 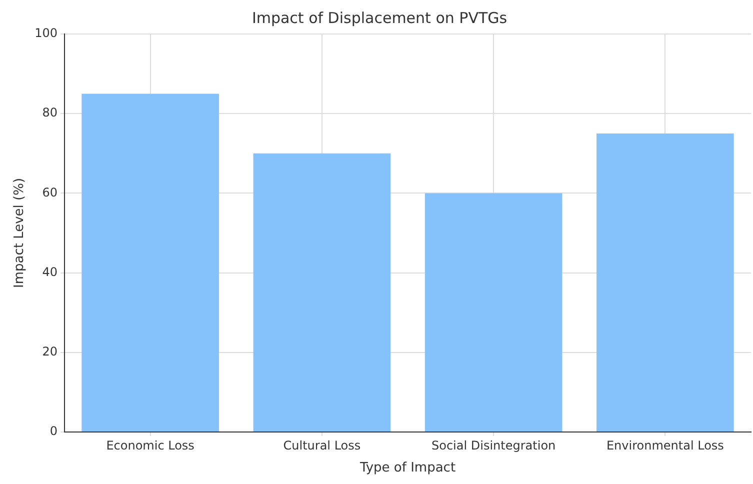 I want to click on x-tick-label: Social Disintegration, so click(x=493, y=445).